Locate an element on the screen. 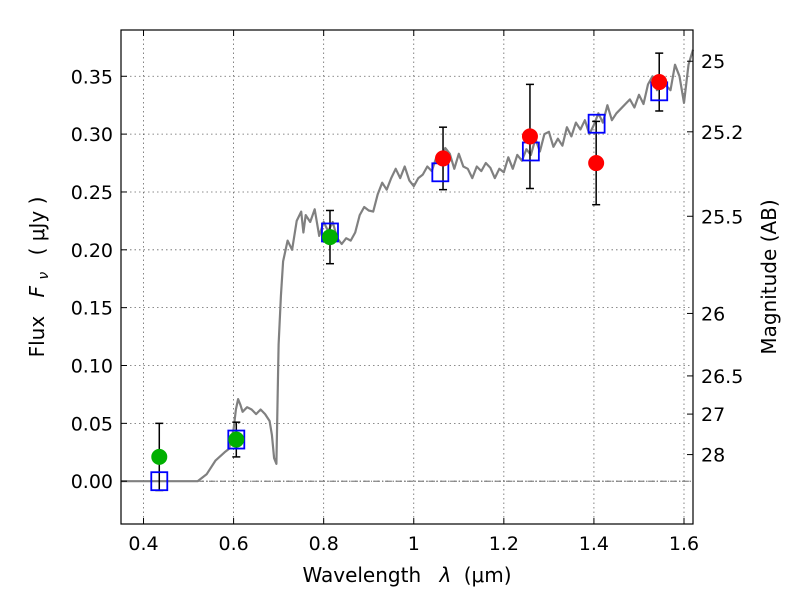  y2-tick-label: 25.5 is located at coordinates (722, 217).